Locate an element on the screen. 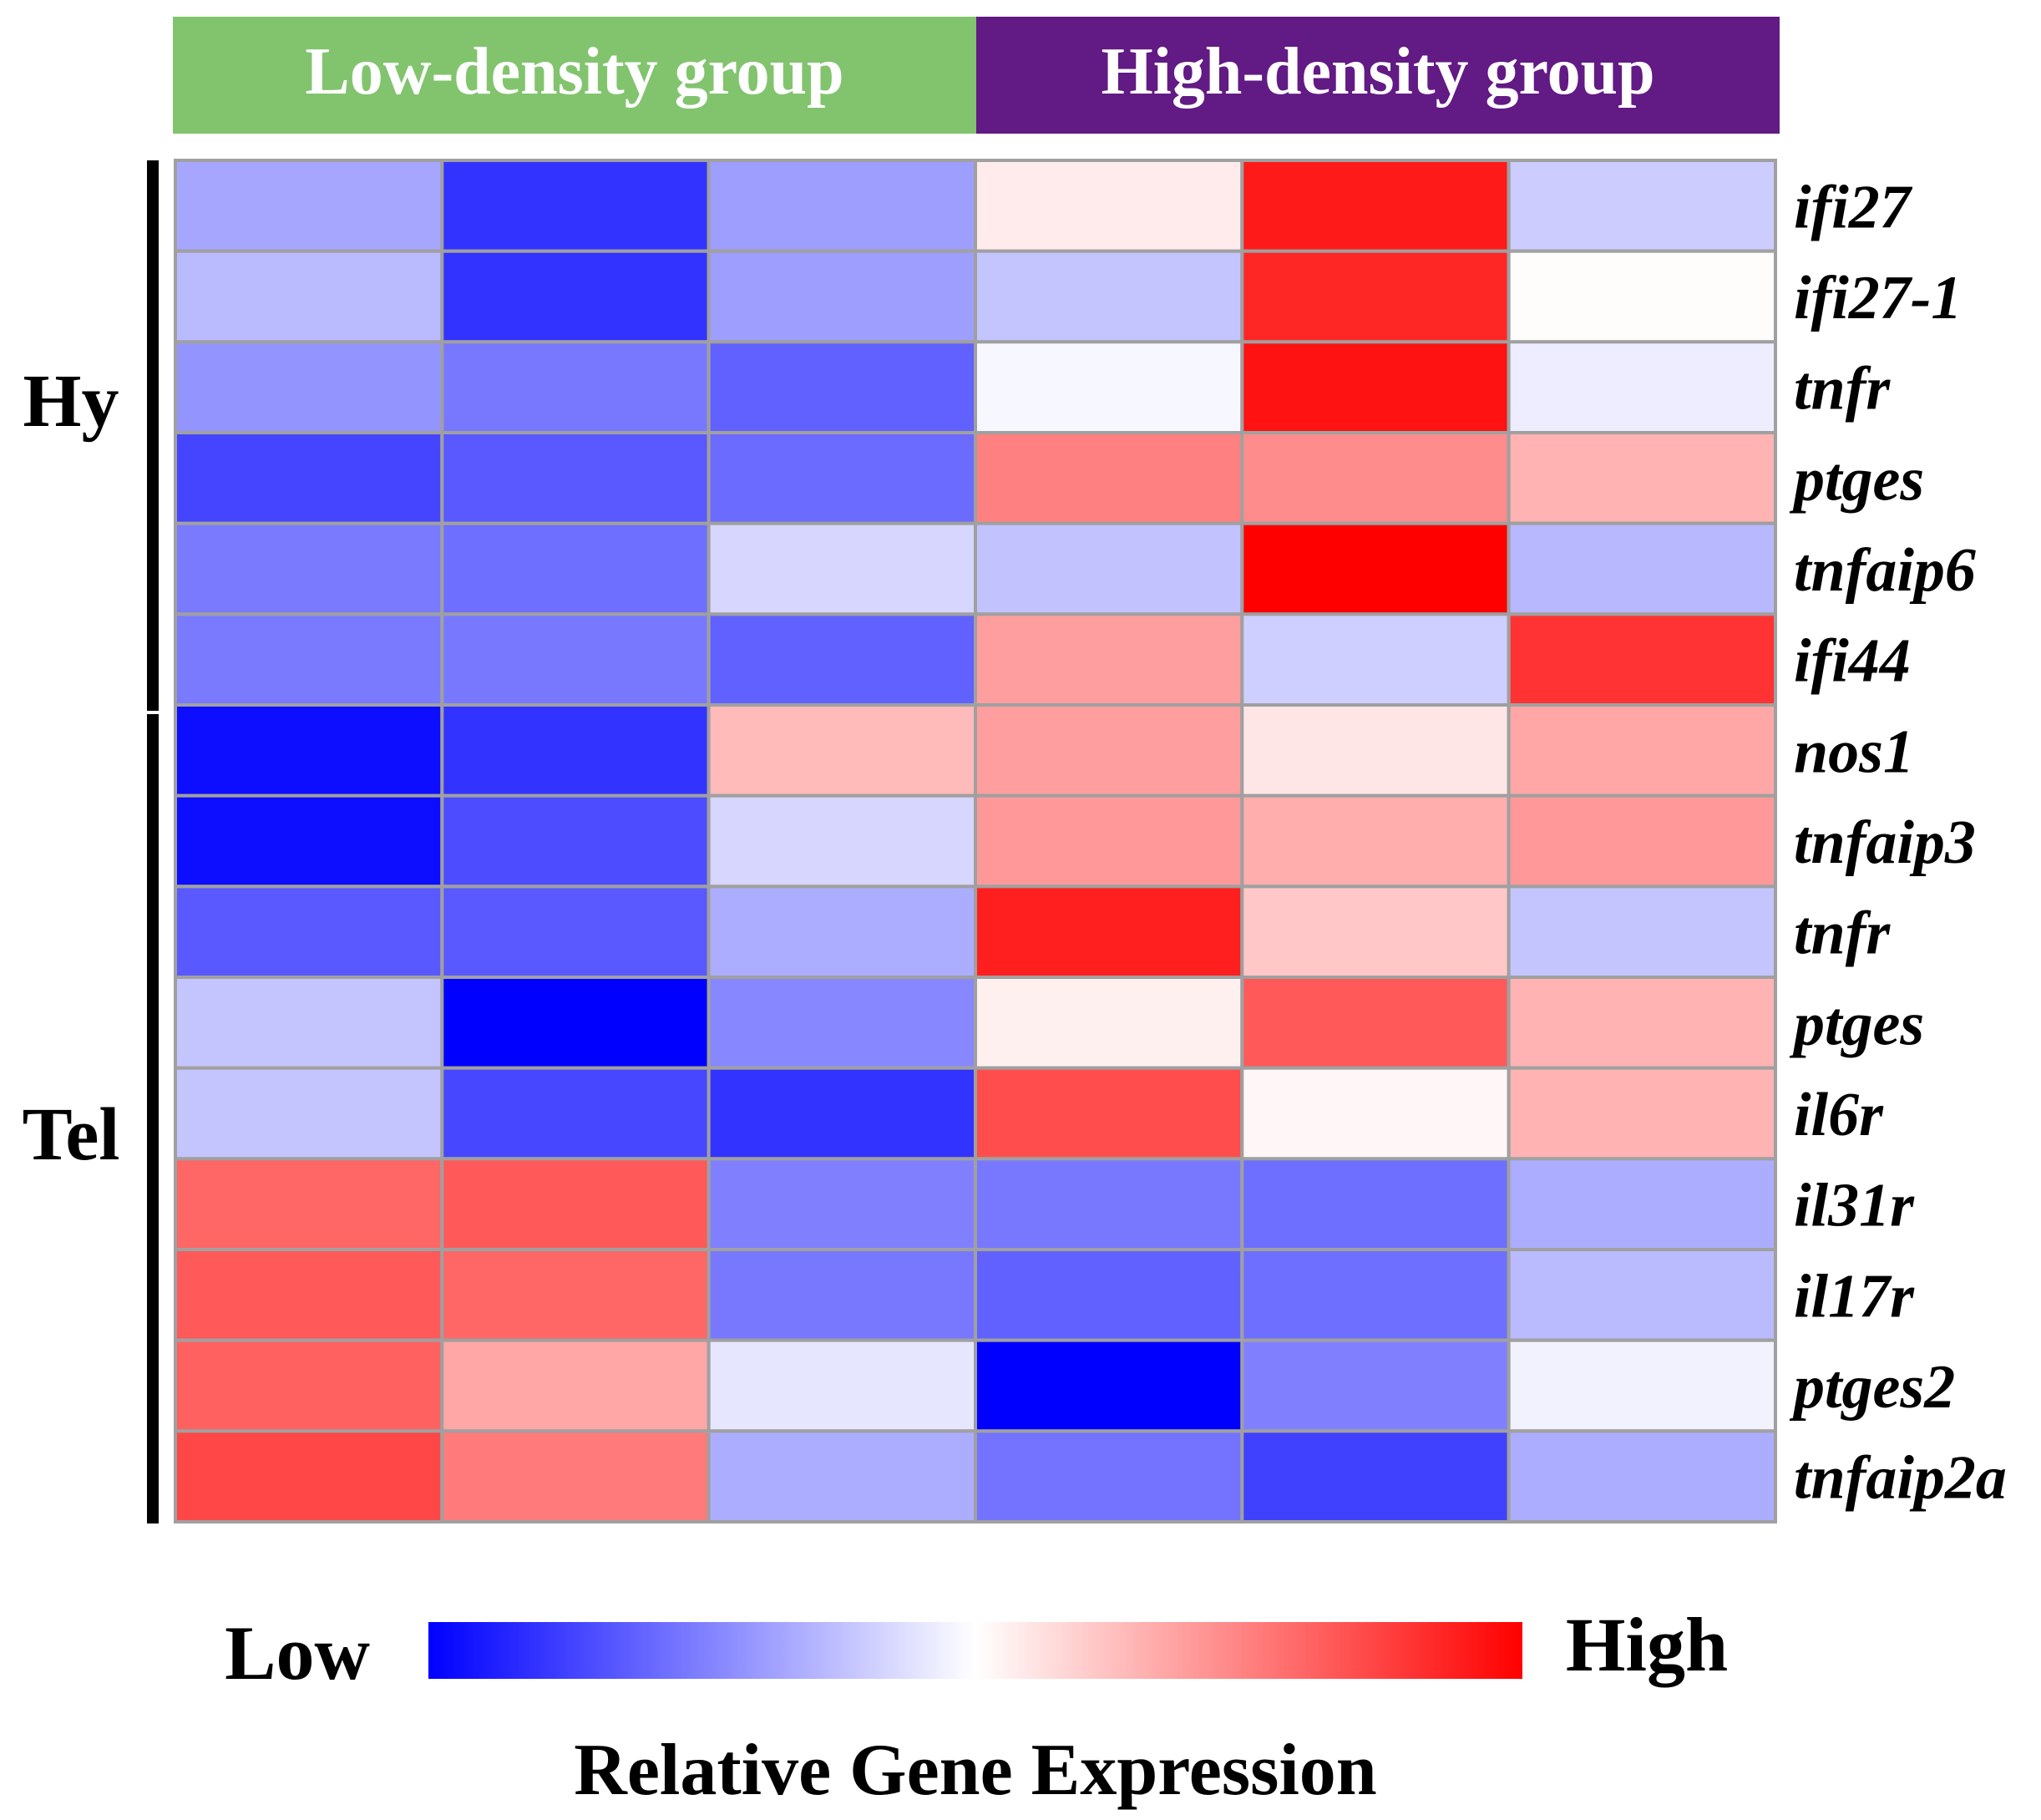  heatmap-cell-r5-c2 is located at coordinates (842, 659).